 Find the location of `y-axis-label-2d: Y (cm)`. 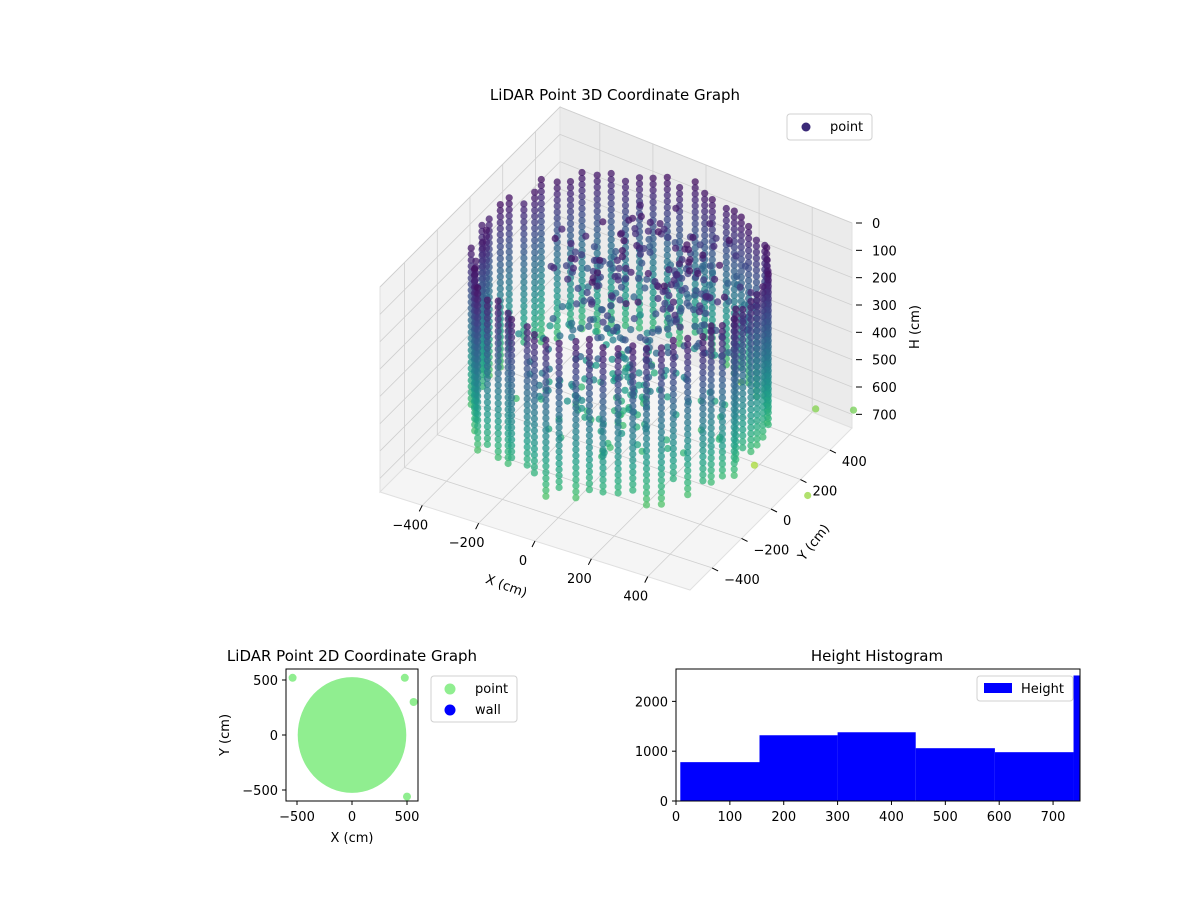

y-axis-label-2d: Y (cm) is located at coordinates (225, 735).